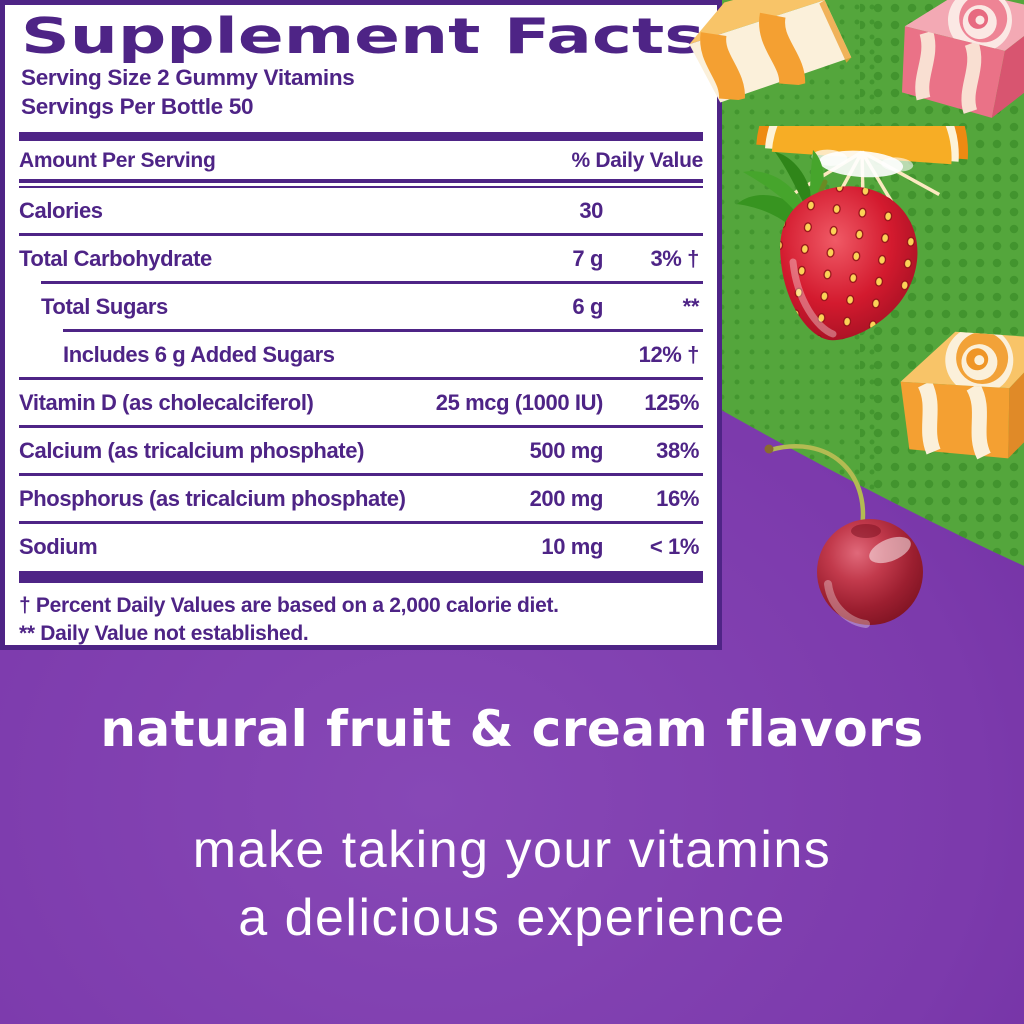 The width and height of the screenshot is (1024, 1024). Describe the element at coordinates (772, 56) in the screenshot. I see `orange-swirl-candy-top-icon` at that location.